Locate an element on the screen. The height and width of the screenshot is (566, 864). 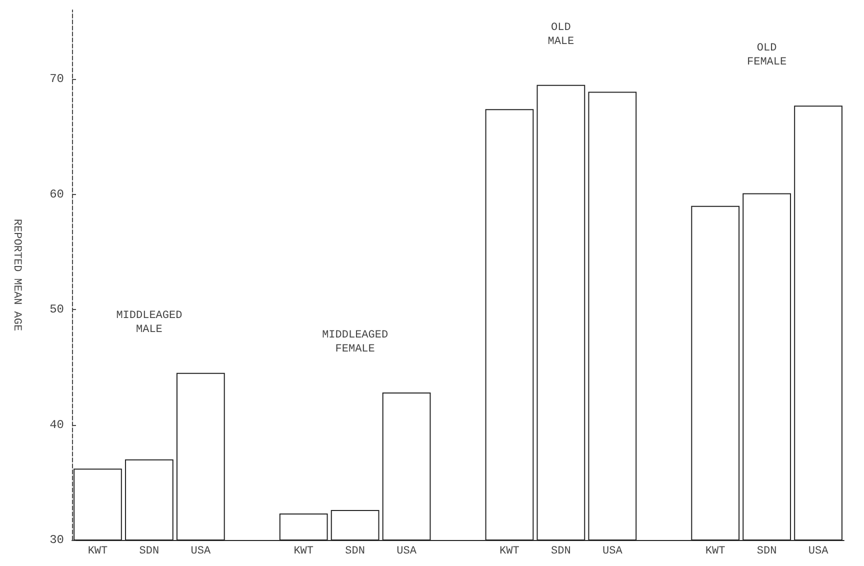
y-axis-title: REPORTED MEAN AGE is located at coordinates (16, 275).